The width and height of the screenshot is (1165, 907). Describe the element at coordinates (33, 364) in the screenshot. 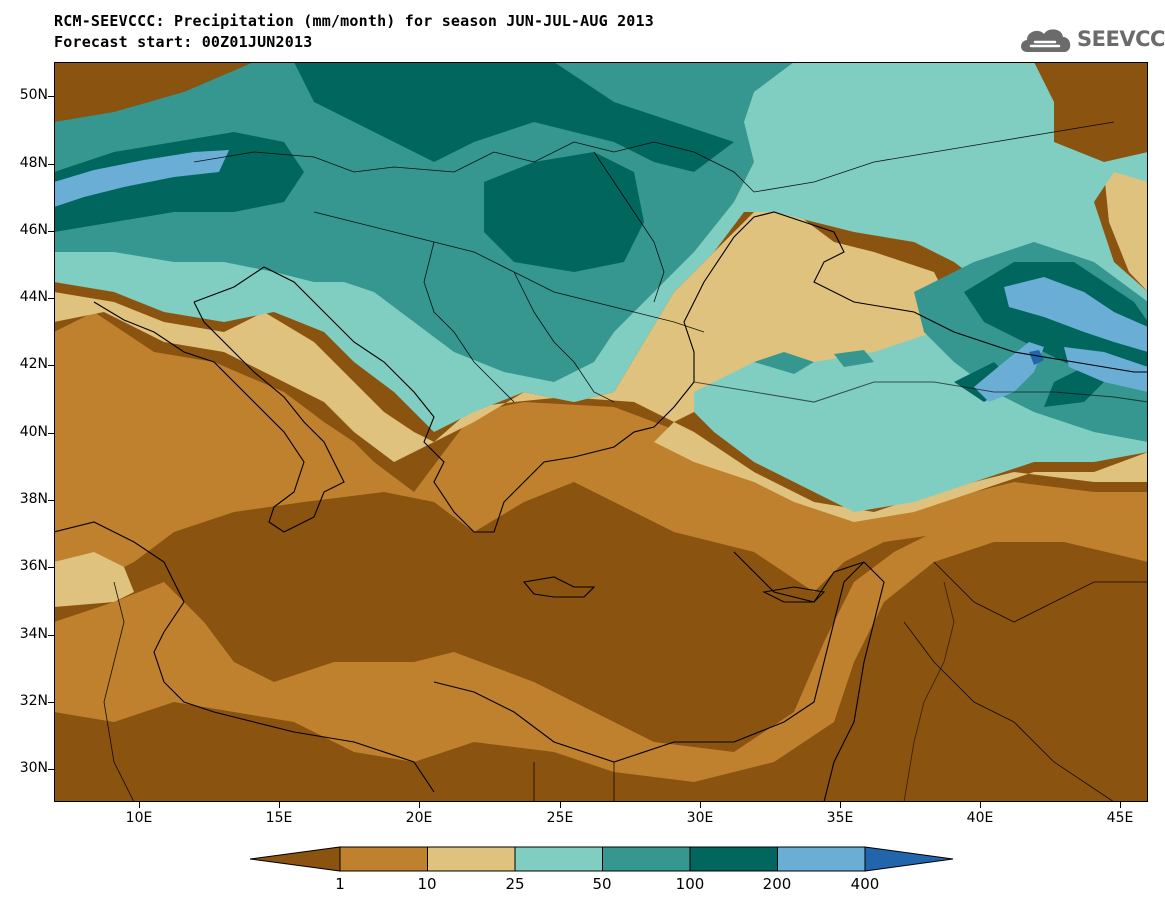

I see `lat-label: 42N` at that location.